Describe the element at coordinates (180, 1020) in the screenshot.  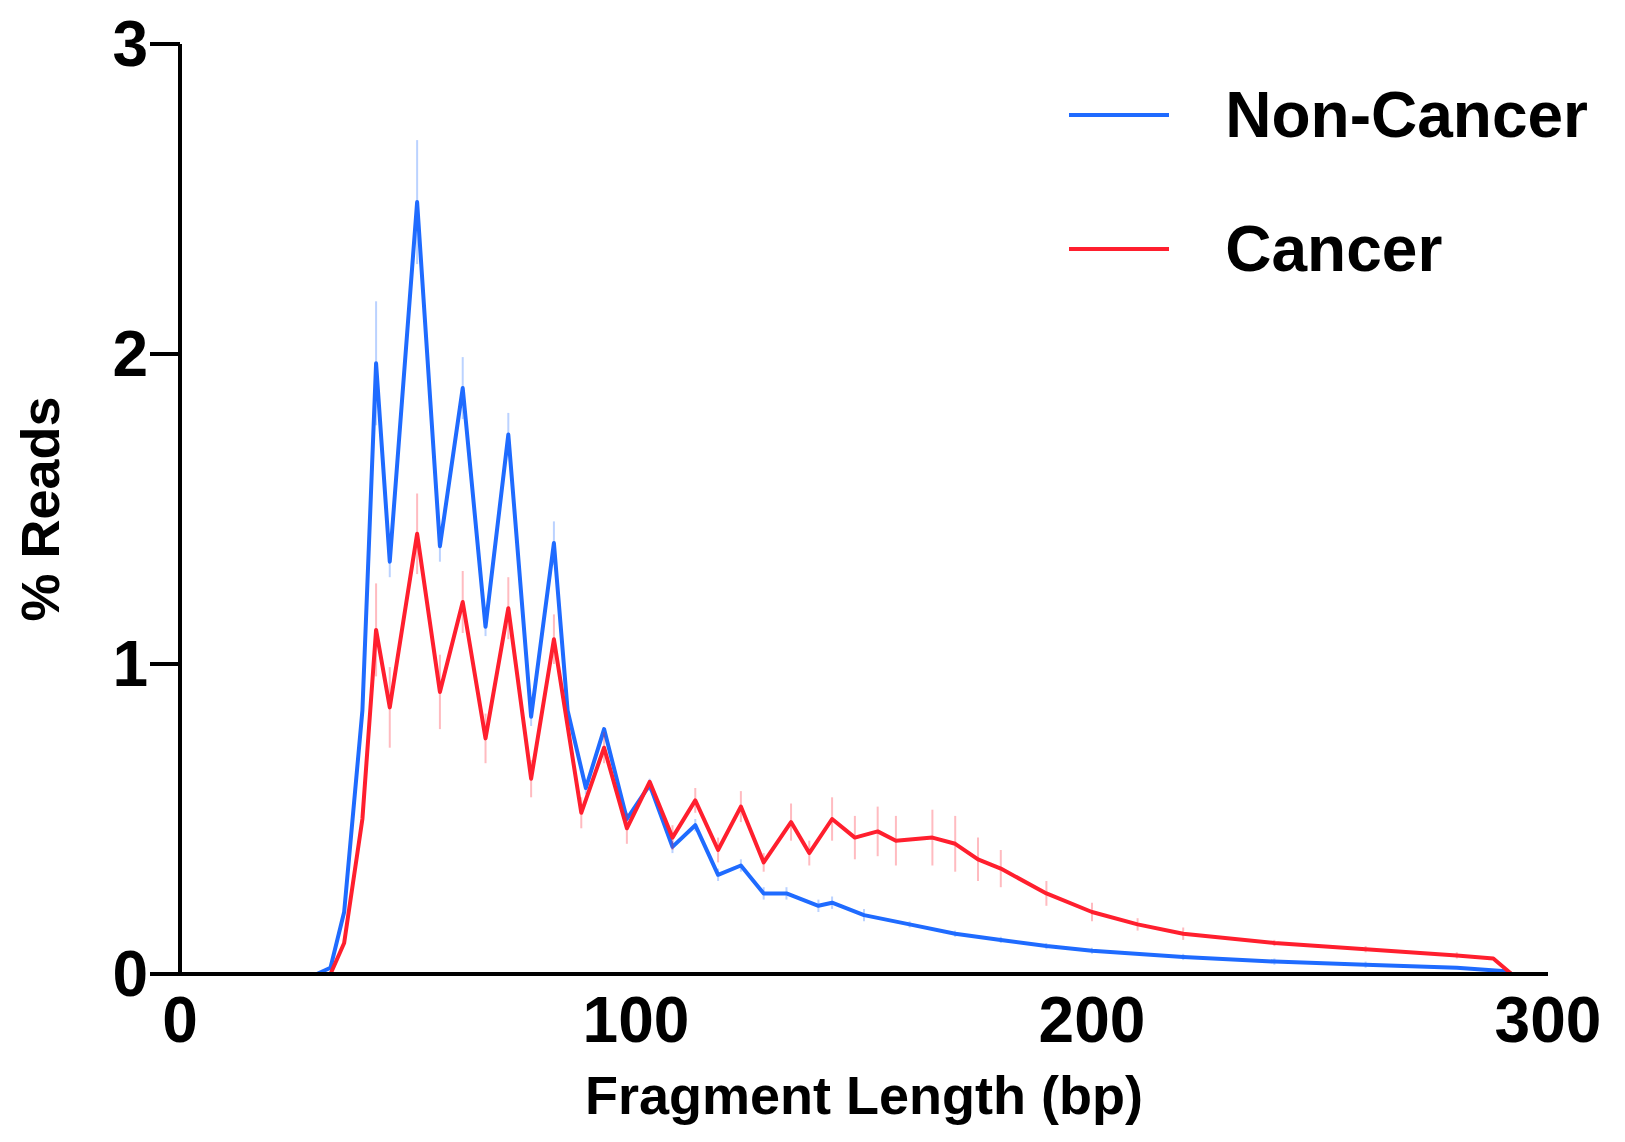
I see `x-tick-label: 0` at that location.